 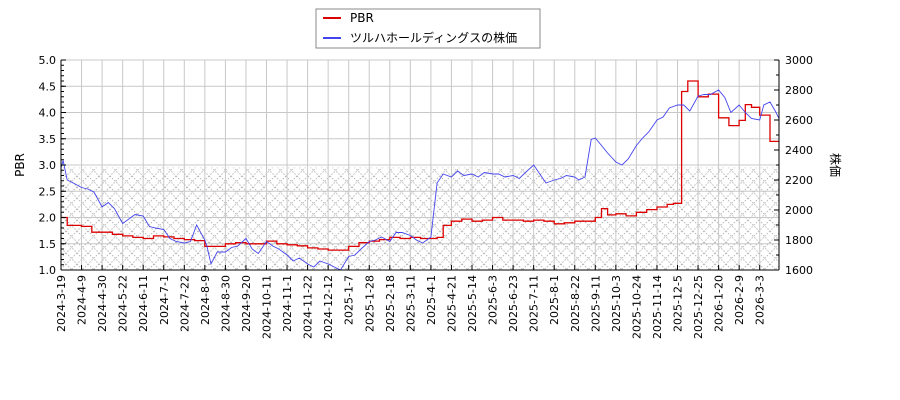 What do you see at coordinates (799, 165) in the screenshot?
I see `right-axis-labels: 1600 1800 2000 2200 2400 2600 2800 3000` at bounding box center [799, 165].